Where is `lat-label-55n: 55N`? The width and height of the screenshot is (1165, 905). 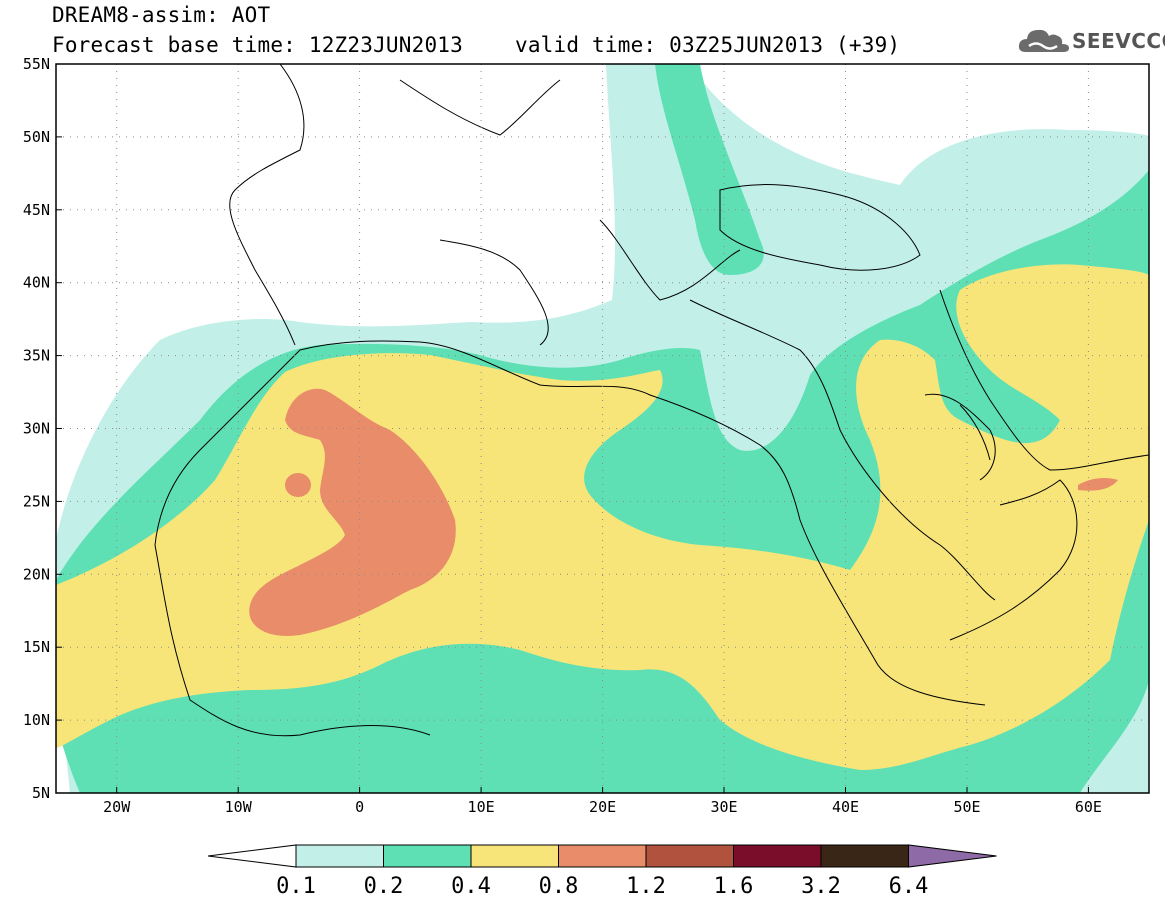 lat-label-55n: 55N is located at coordinates (36, 64).